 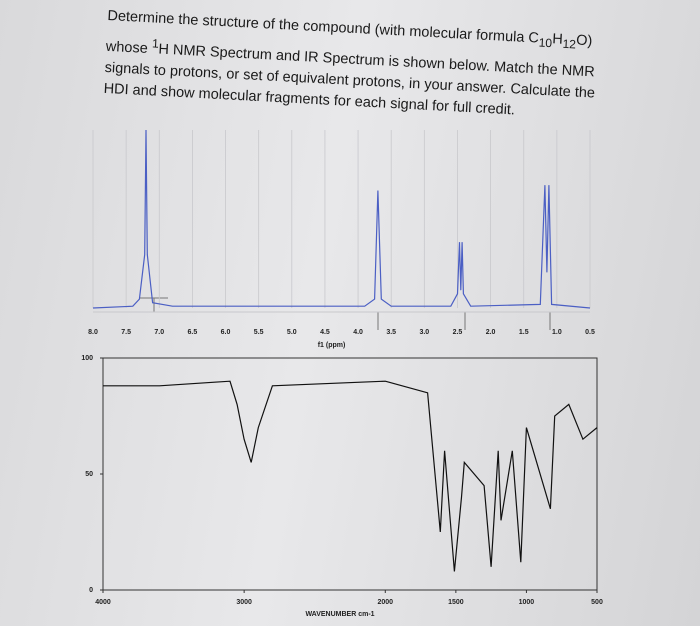 I want to click on x-tick-label: 3000, so click(x=244, y=602).